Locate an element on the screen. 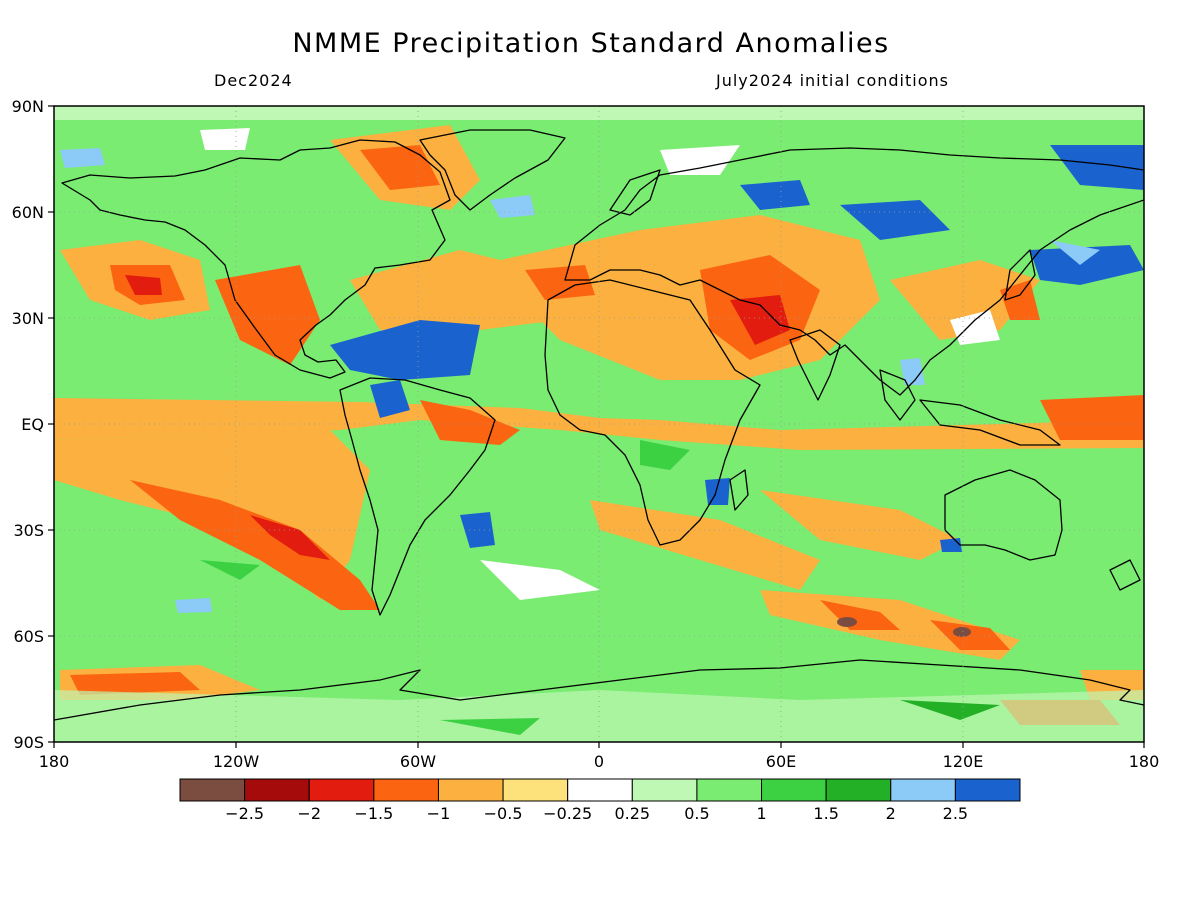 This screenshot has height=900, width=1200. colorbar-tick-label: −0.5 is located at coordinates (503, 813).